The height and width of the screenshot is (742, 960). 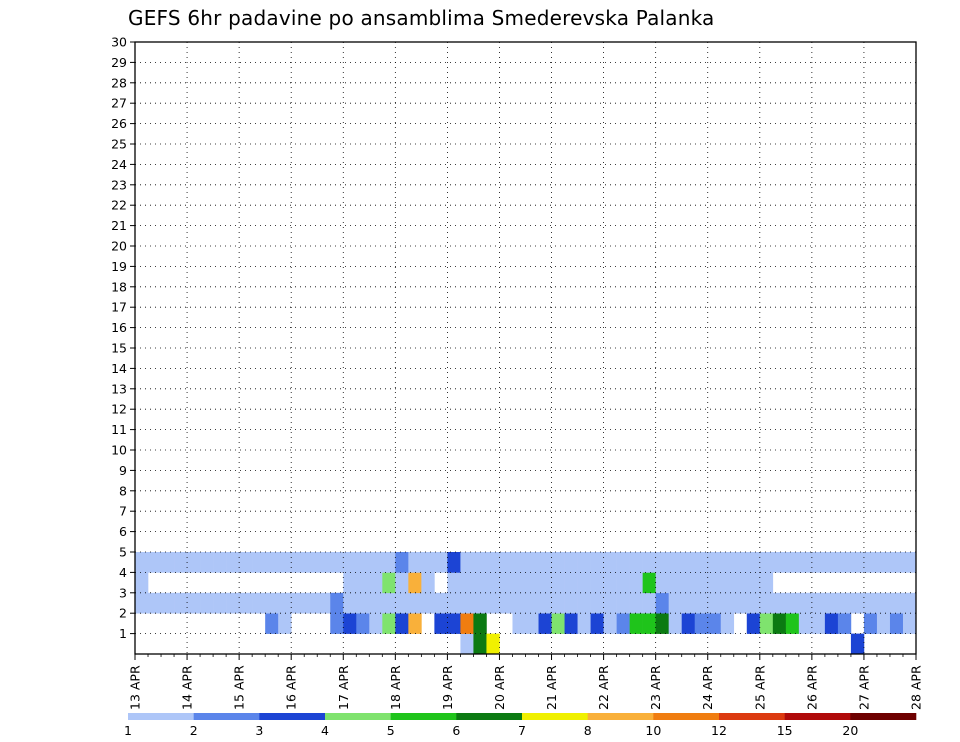 What do you see at coordinates (759, 687) in the screenshot?
I see `x-tick-label: 25 APR` at bounding box center [759, 687].